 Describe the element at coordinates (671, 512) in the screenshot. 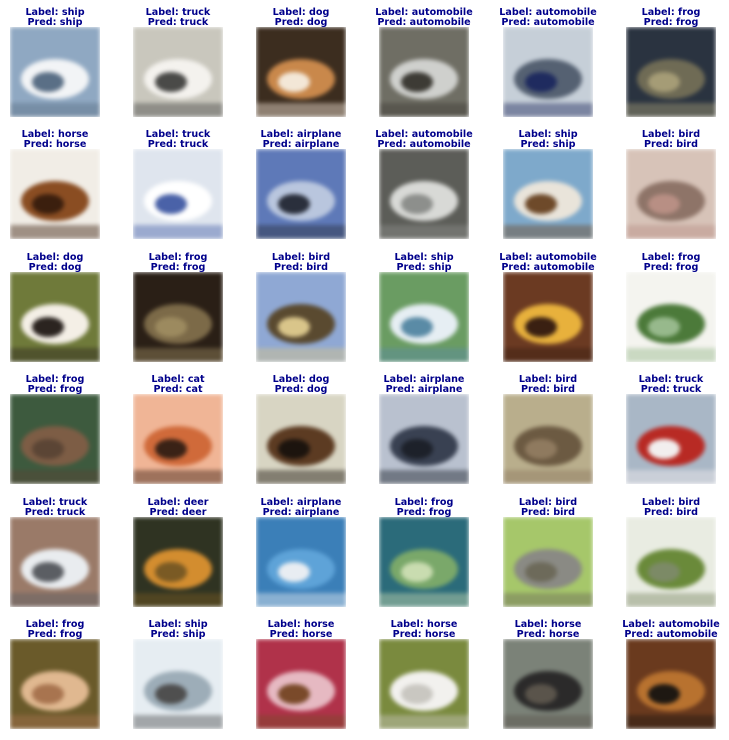

I see `predicted-label: Pred: bird` at that location.